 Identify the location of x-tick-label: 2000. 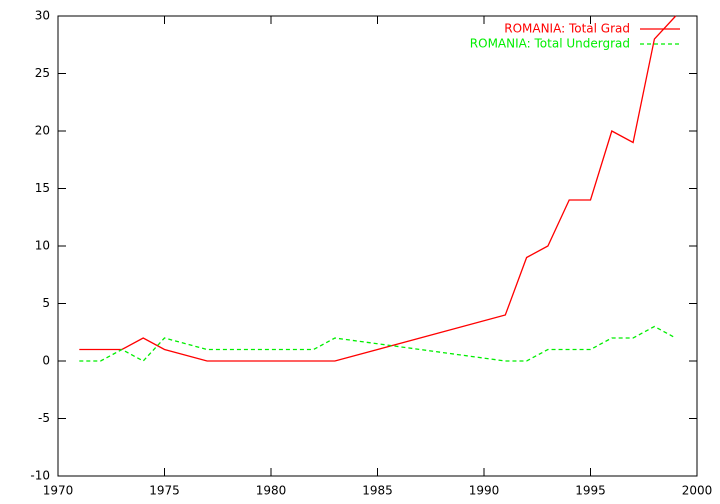
(697, 491).